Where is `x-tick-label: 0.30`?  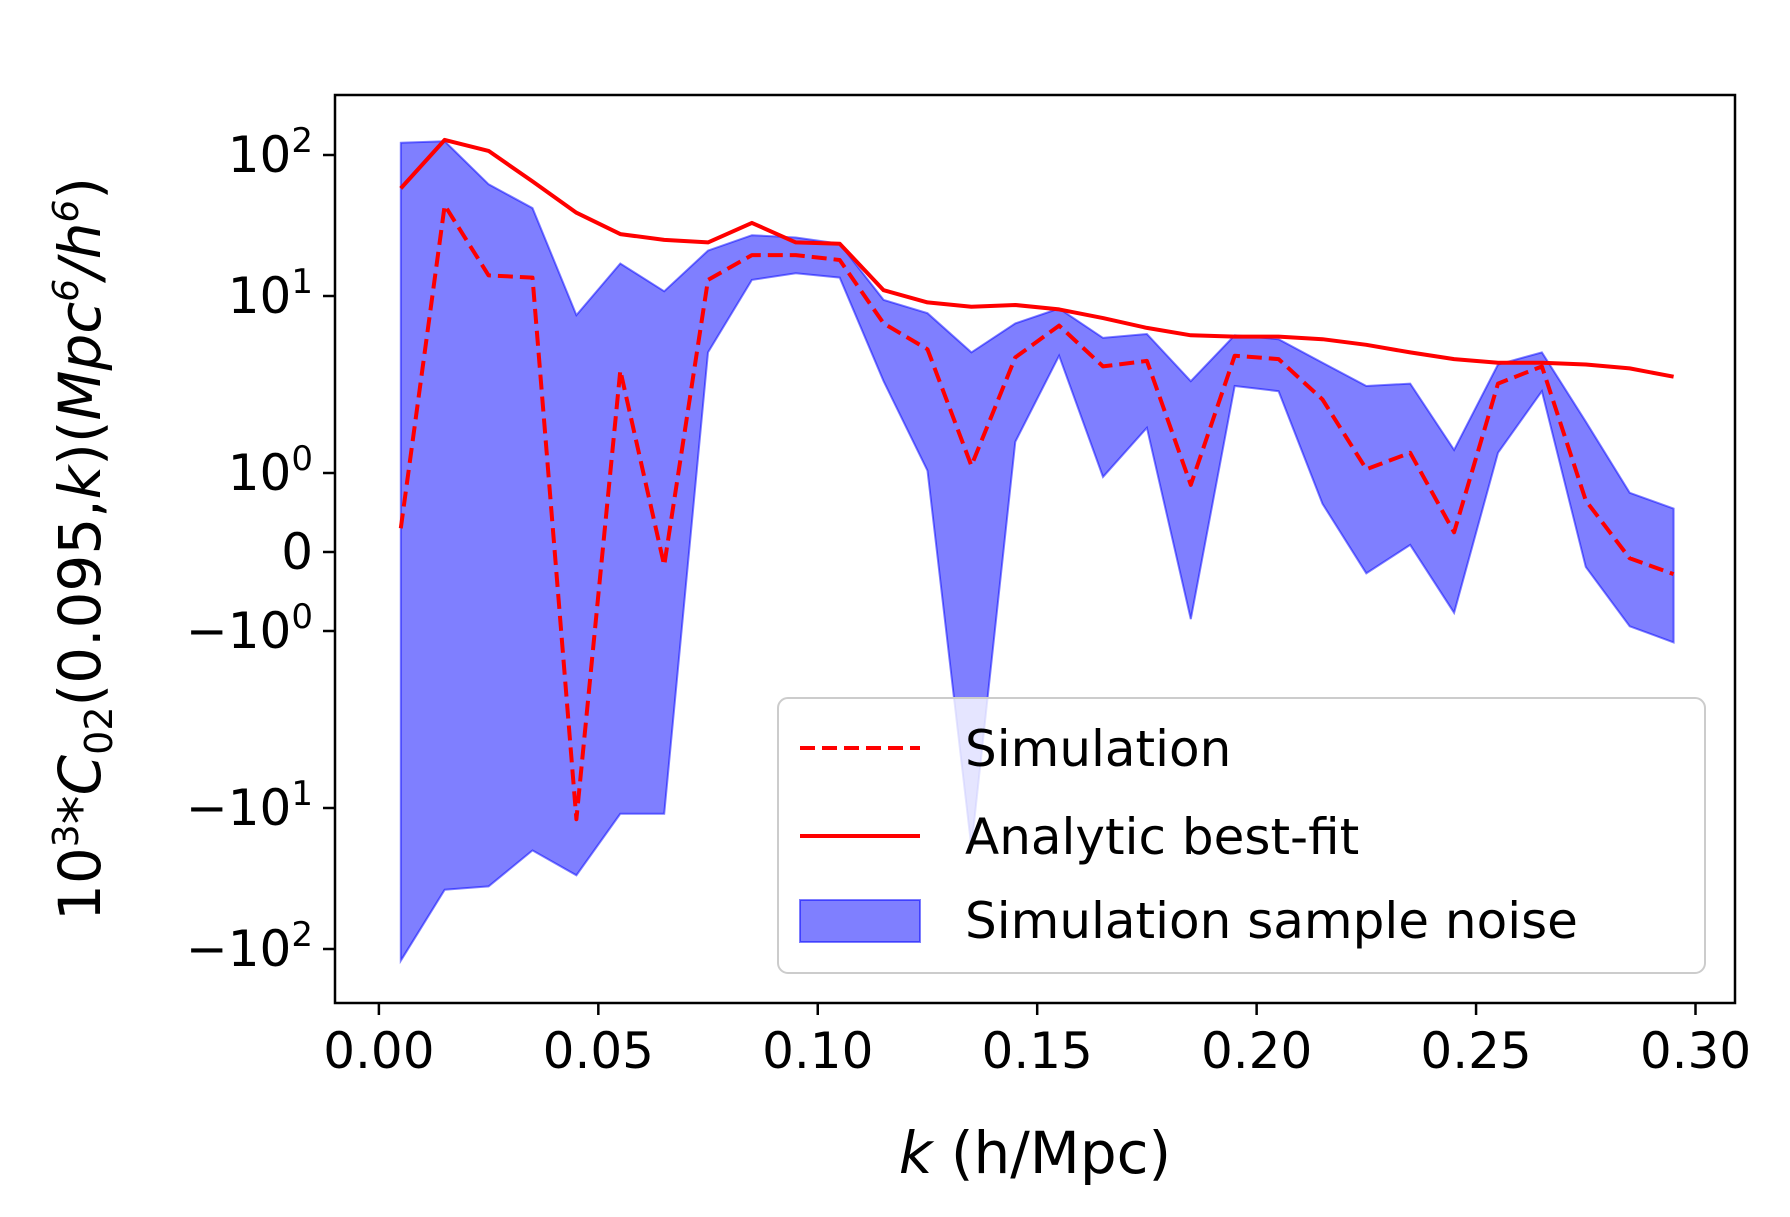 x-tick-label: 0.30 is located at coordinates (1695, 1051).